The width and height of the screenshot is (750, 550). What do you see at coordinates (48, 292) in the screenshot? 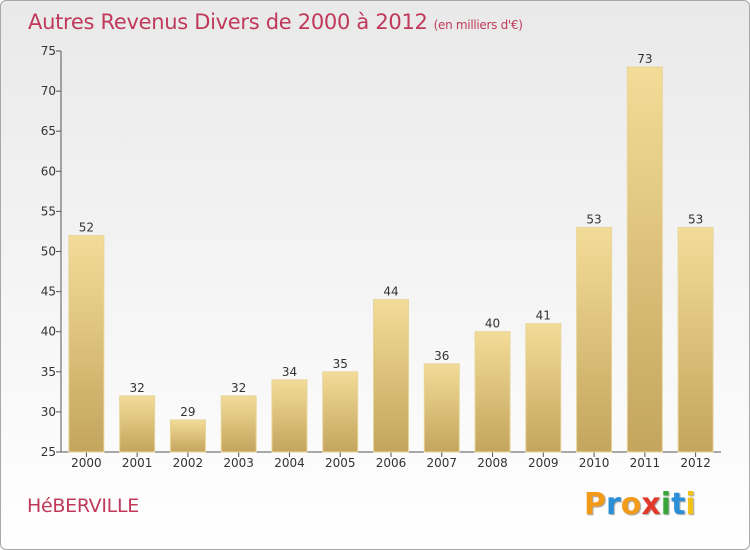
I see `y-tick-label: 45` at bounding box center [48, 292].